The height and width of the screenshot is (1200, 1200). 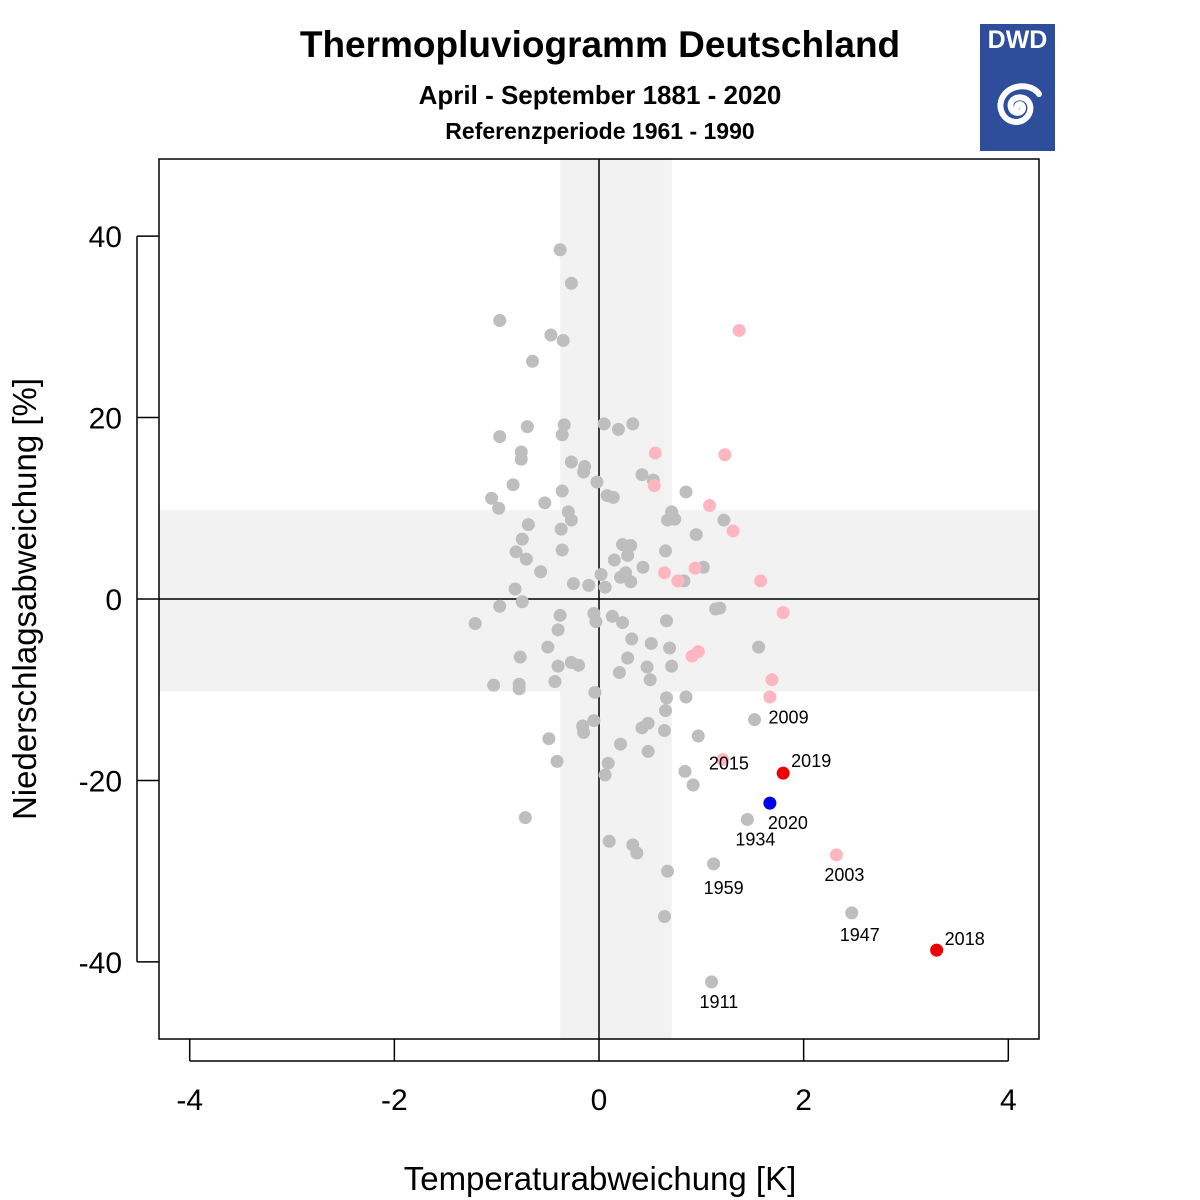 I want to click on data-point-2015, so click(x=723, y=760).